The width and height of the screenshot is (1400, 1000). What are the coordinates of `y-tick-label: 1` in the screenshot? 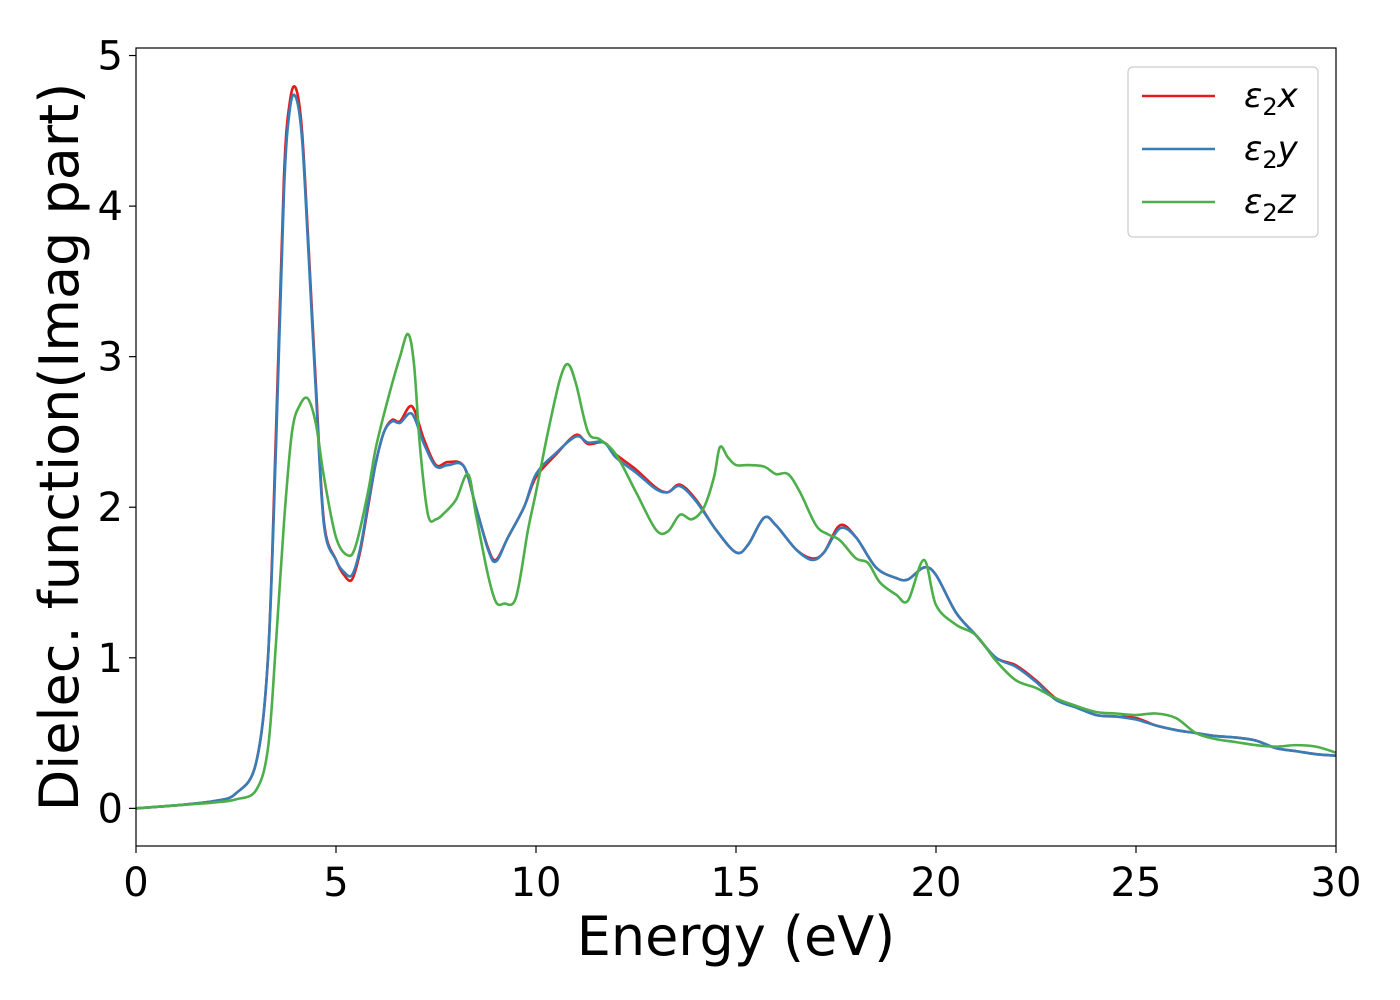 It's located at (110, 659).